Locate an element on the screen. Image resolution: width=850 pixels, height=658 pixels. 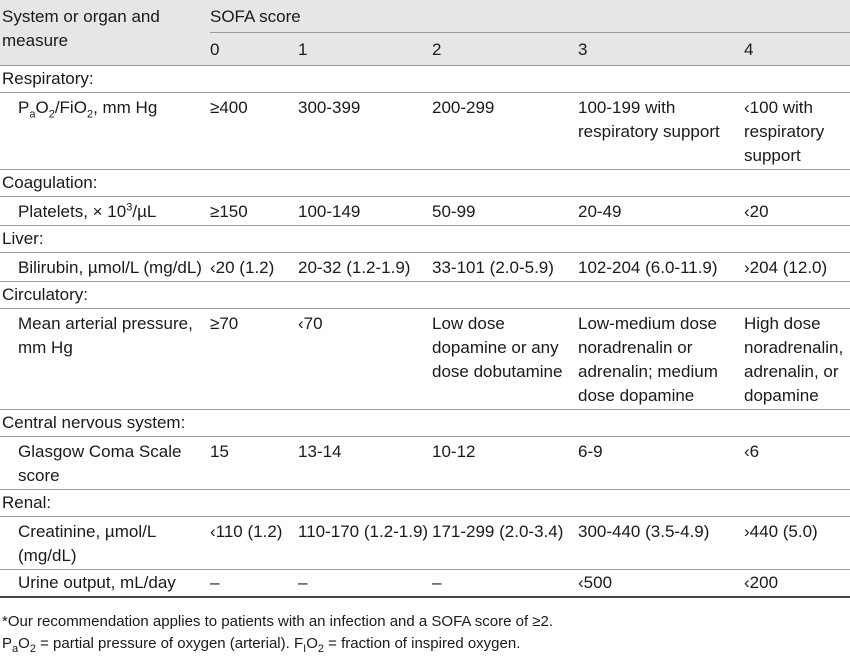
category-row-circulatory: Circulatory: is located at coordinates (425, 295).